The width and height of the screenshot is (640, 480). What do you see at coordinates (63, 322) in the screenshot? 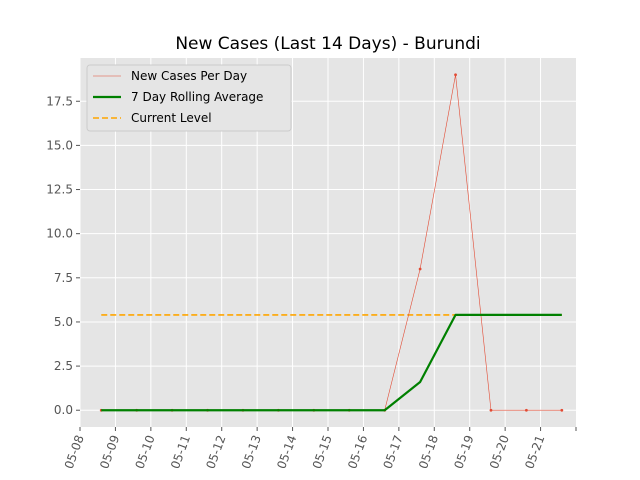
I see `y-tick-label: 5.0` at bounding box center [63, 322].